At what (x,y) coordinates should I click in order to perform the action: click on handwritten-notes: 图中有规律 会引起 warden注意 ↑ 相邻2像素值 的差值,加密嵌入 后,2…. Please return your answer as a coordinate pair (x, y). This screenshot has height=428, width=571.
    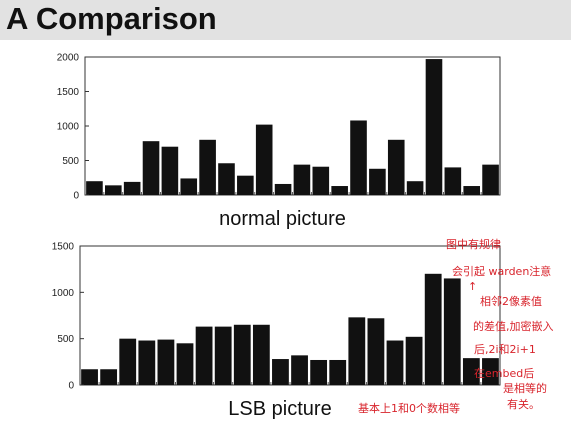
    Looking at the image, I should click on (456, 326).